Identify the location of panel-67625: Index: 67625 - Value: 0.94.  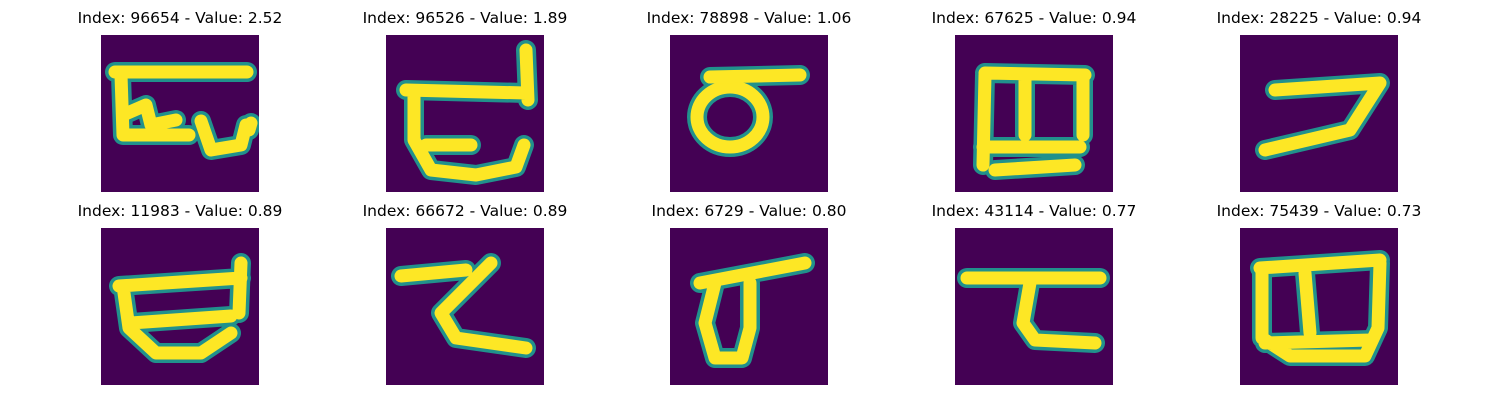
(1034, 100).